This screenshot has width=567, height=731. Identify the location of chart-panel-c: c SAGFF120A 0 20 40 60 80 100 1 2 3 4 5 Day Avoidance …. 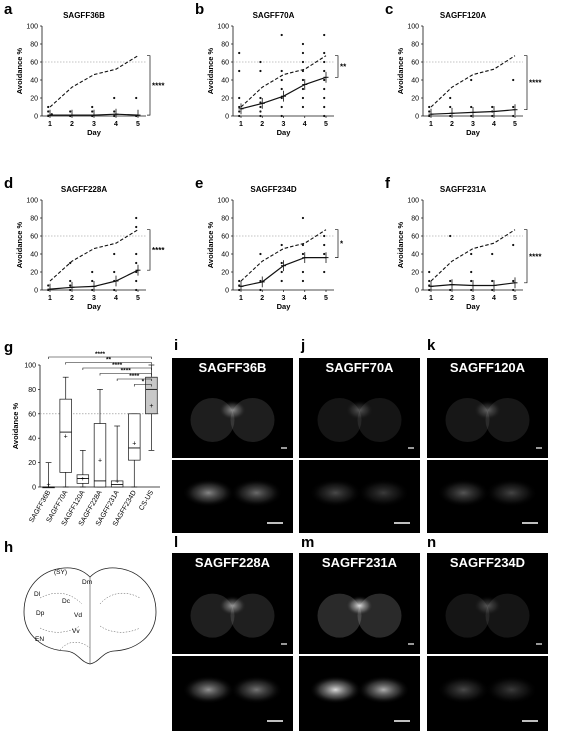
(463, 69).